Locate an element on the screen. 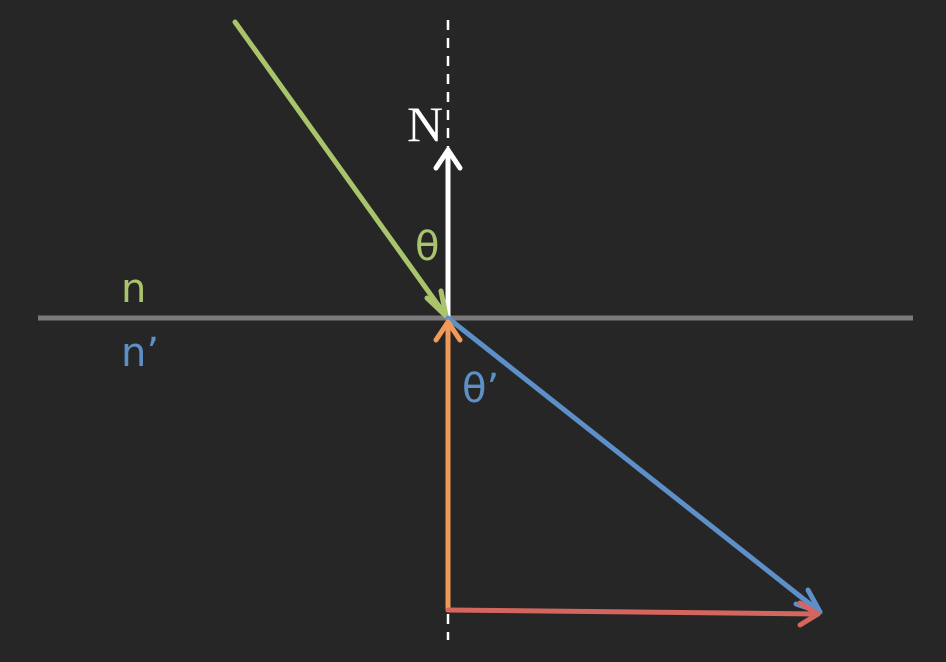  normal-vector is located at coordinates (448, 232).